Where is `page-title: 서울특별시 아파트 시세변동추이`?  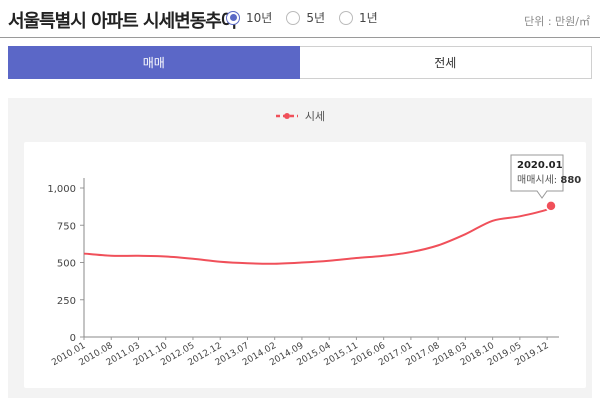
page-title: 서울특별시 아파트 시세변동추이 is located at coordinates (122, 21).